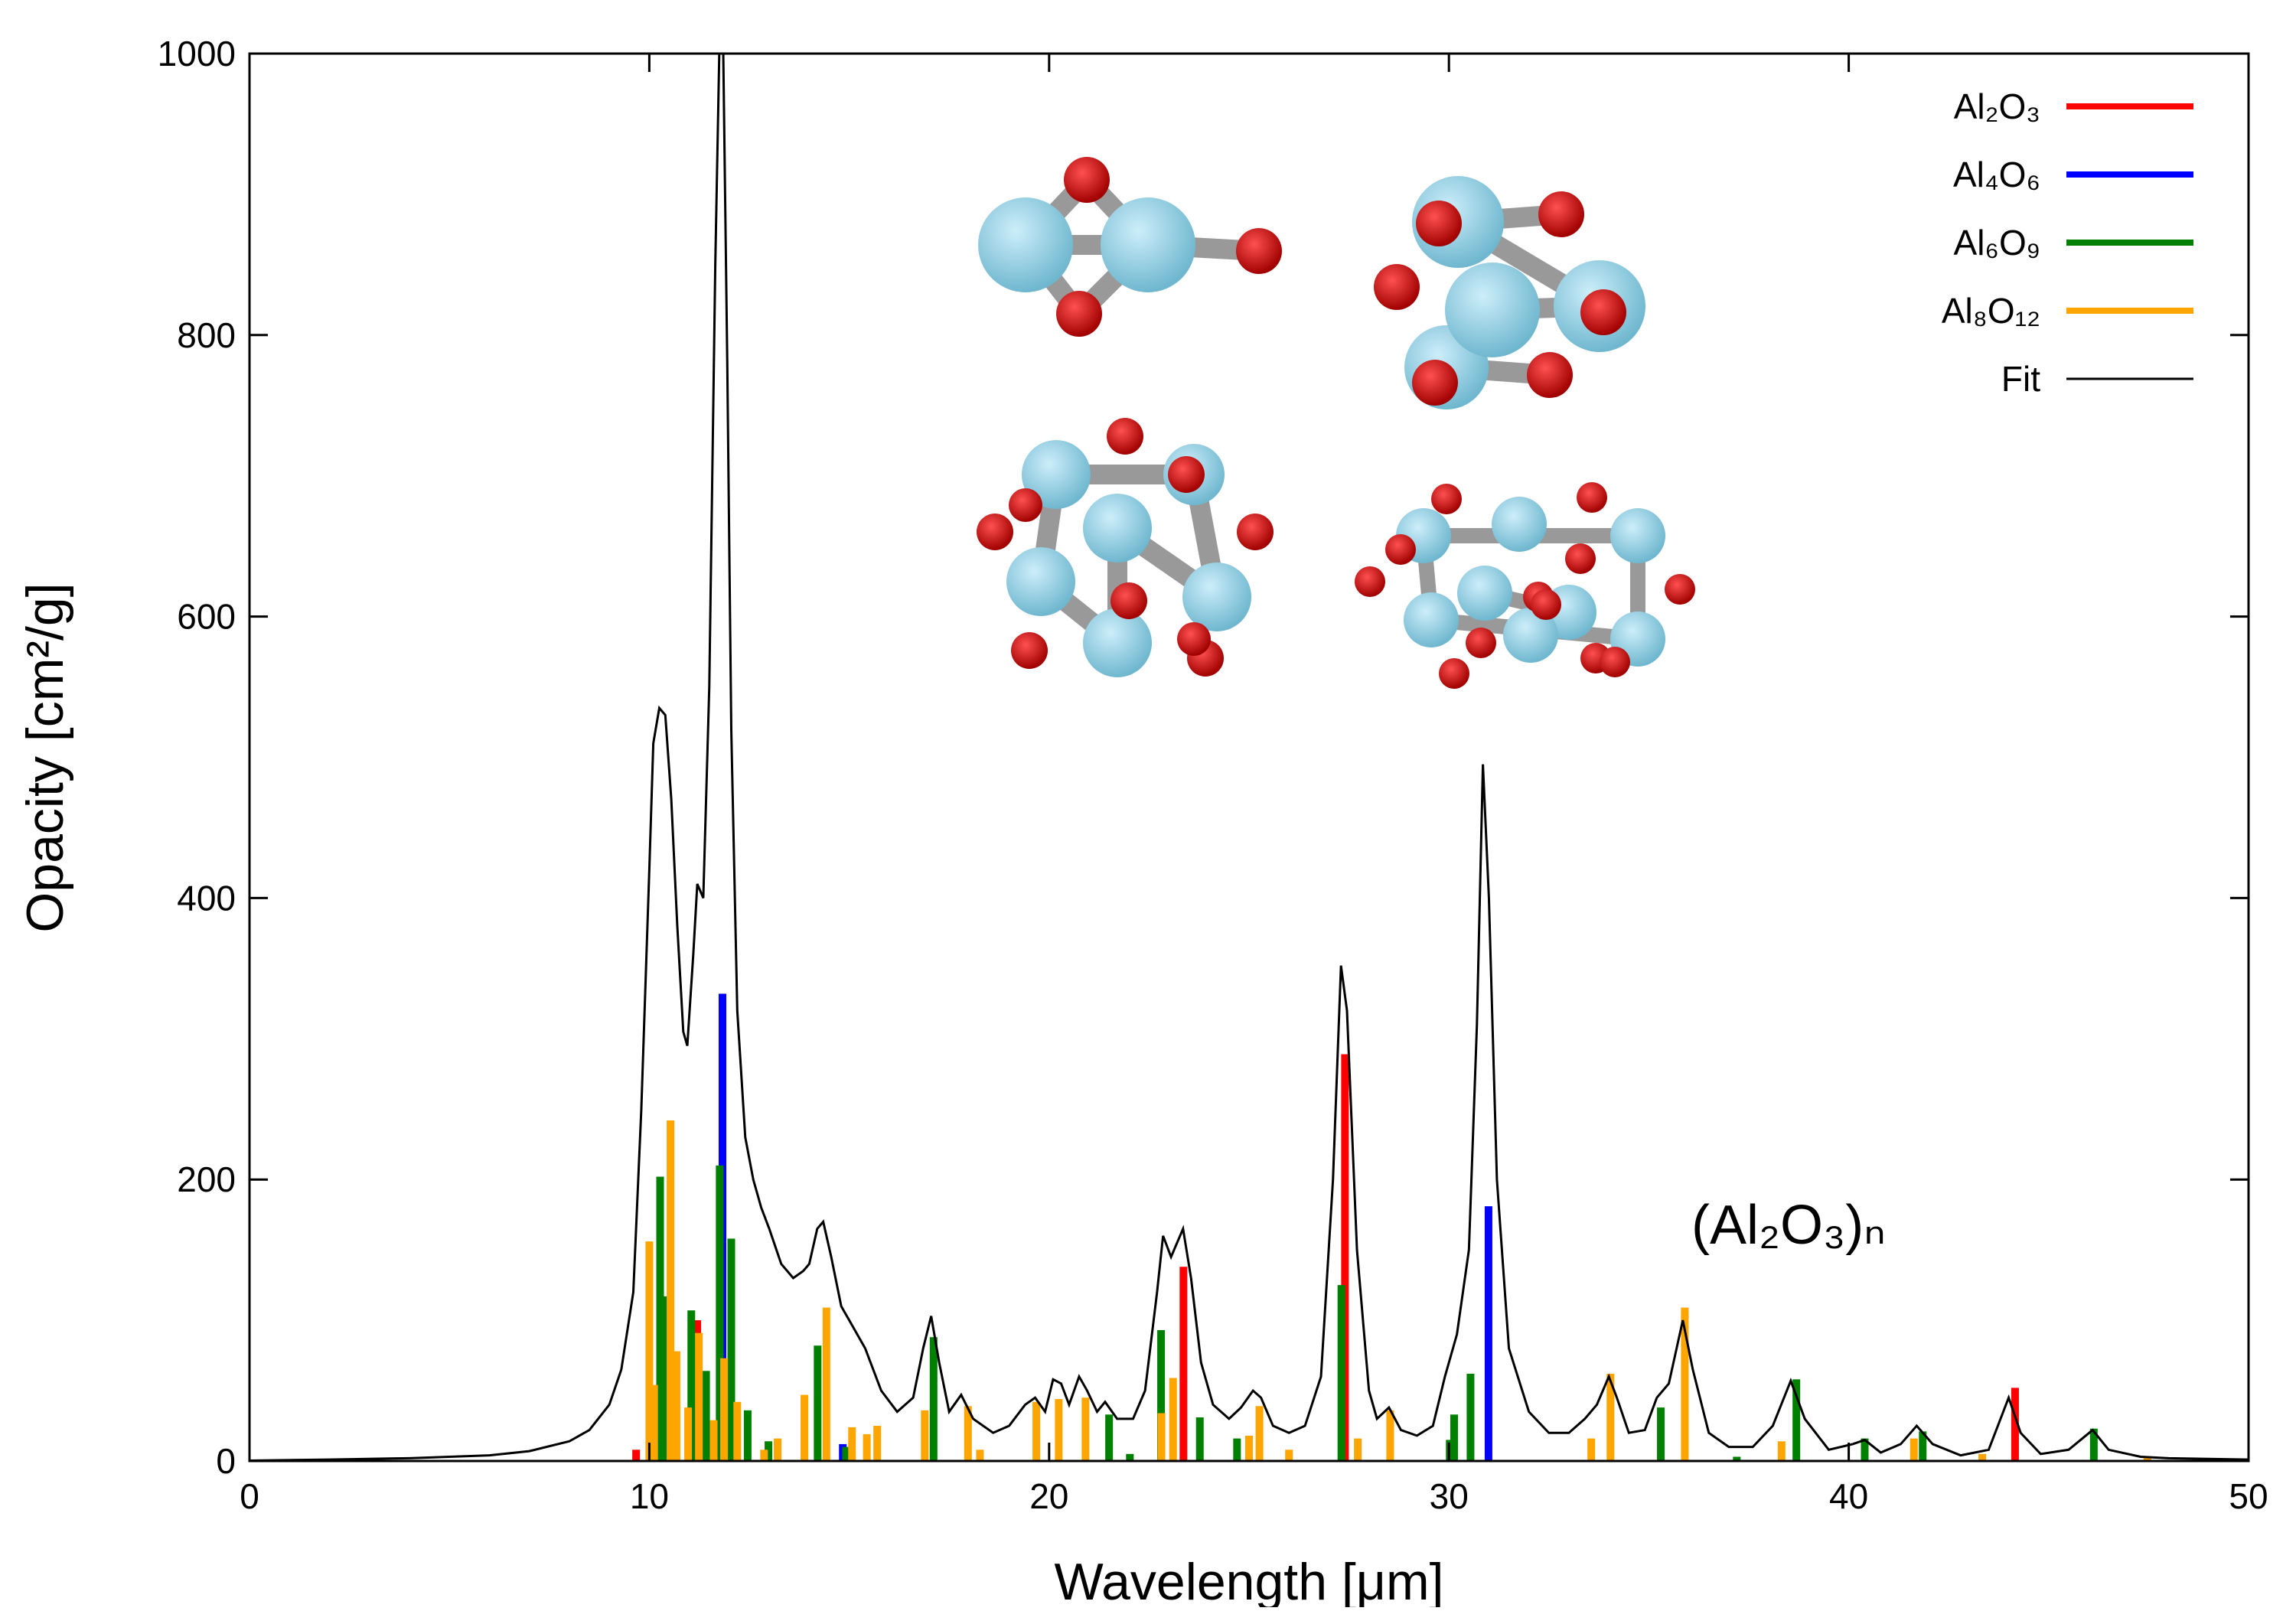  What do you see at coordinates (649, 1496) in the screenshot?
I see `x-tick-label: 10` at bounding box center [649, 1496].